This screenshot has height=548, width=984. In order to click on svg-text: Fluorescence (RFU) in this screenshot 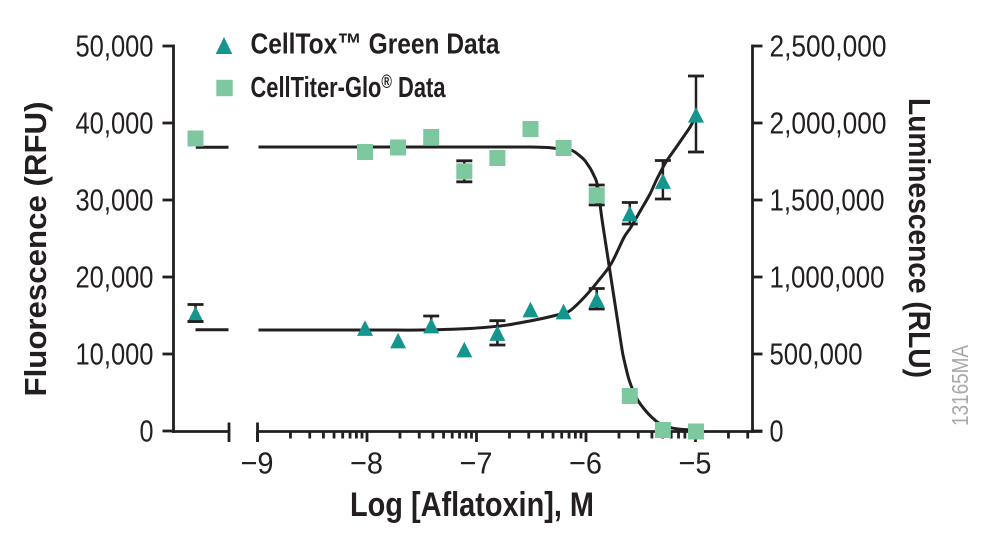, I will do `click(35, 248)`.